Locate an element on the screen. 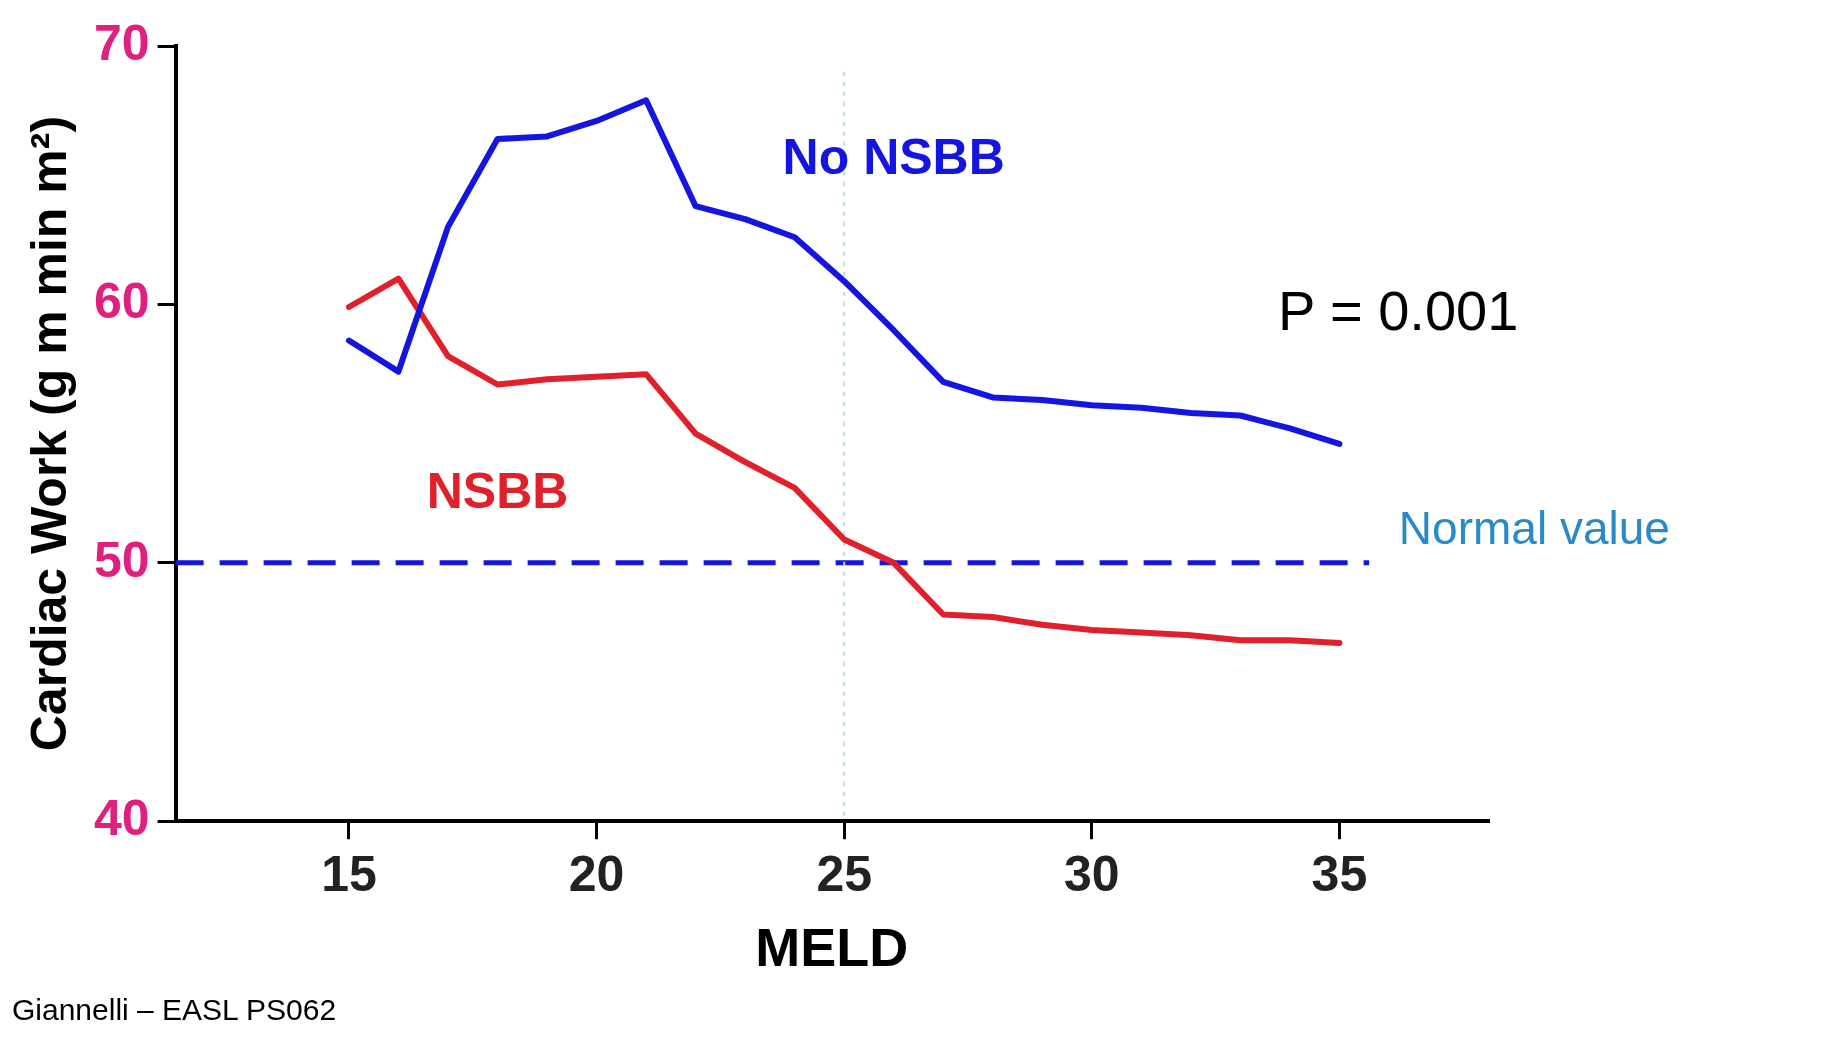  annotation: P = 0.001 is located at coordinates (1398, 311).